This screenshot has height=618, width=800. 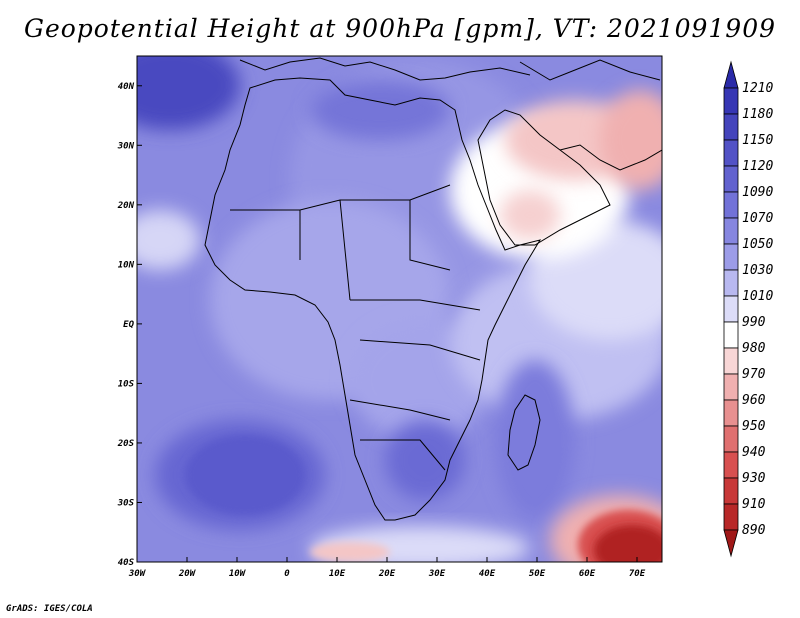 I want to click on lat-tick-label: 30N, so click(x=126, y=146).